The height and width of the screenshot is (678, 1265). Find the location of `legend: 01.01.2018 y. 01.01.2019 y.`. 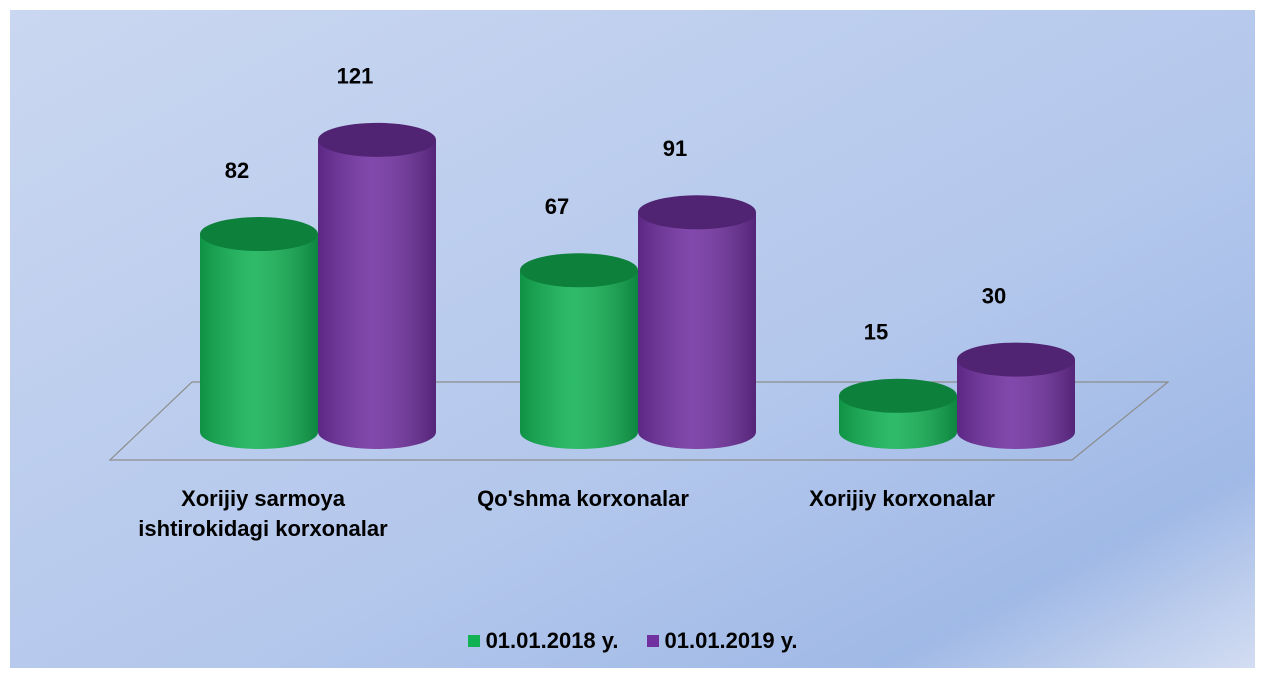

legend: 01.01.2018 y. 01.01.2019 y. is located at coordinates (632, 641).